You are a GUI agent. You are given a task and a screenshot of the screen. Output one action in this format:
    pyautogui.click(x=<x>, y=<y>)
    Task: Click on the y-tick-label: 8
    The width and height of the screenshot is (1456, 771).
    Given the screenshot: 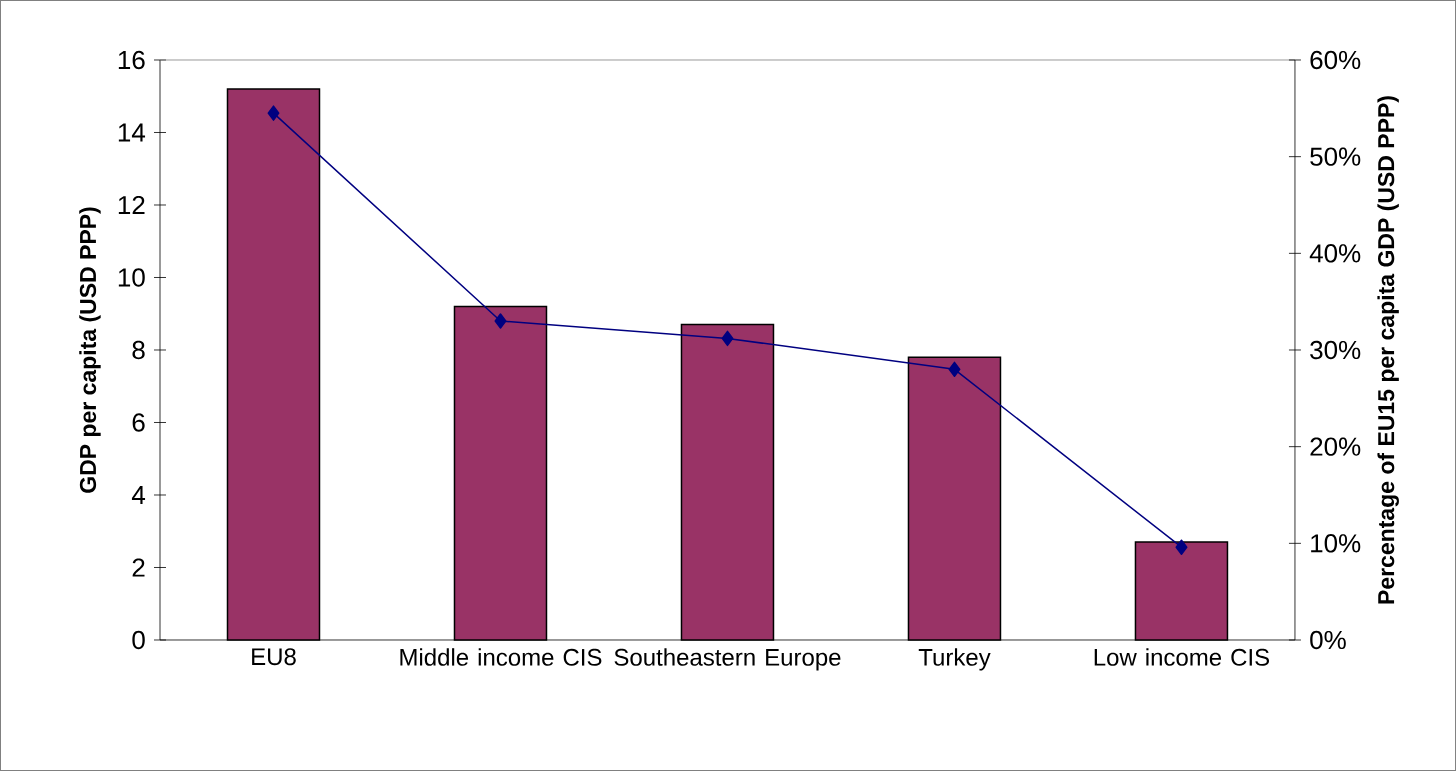 What is the action you would take?
    pyautogui.click(x=138, y=350)
    